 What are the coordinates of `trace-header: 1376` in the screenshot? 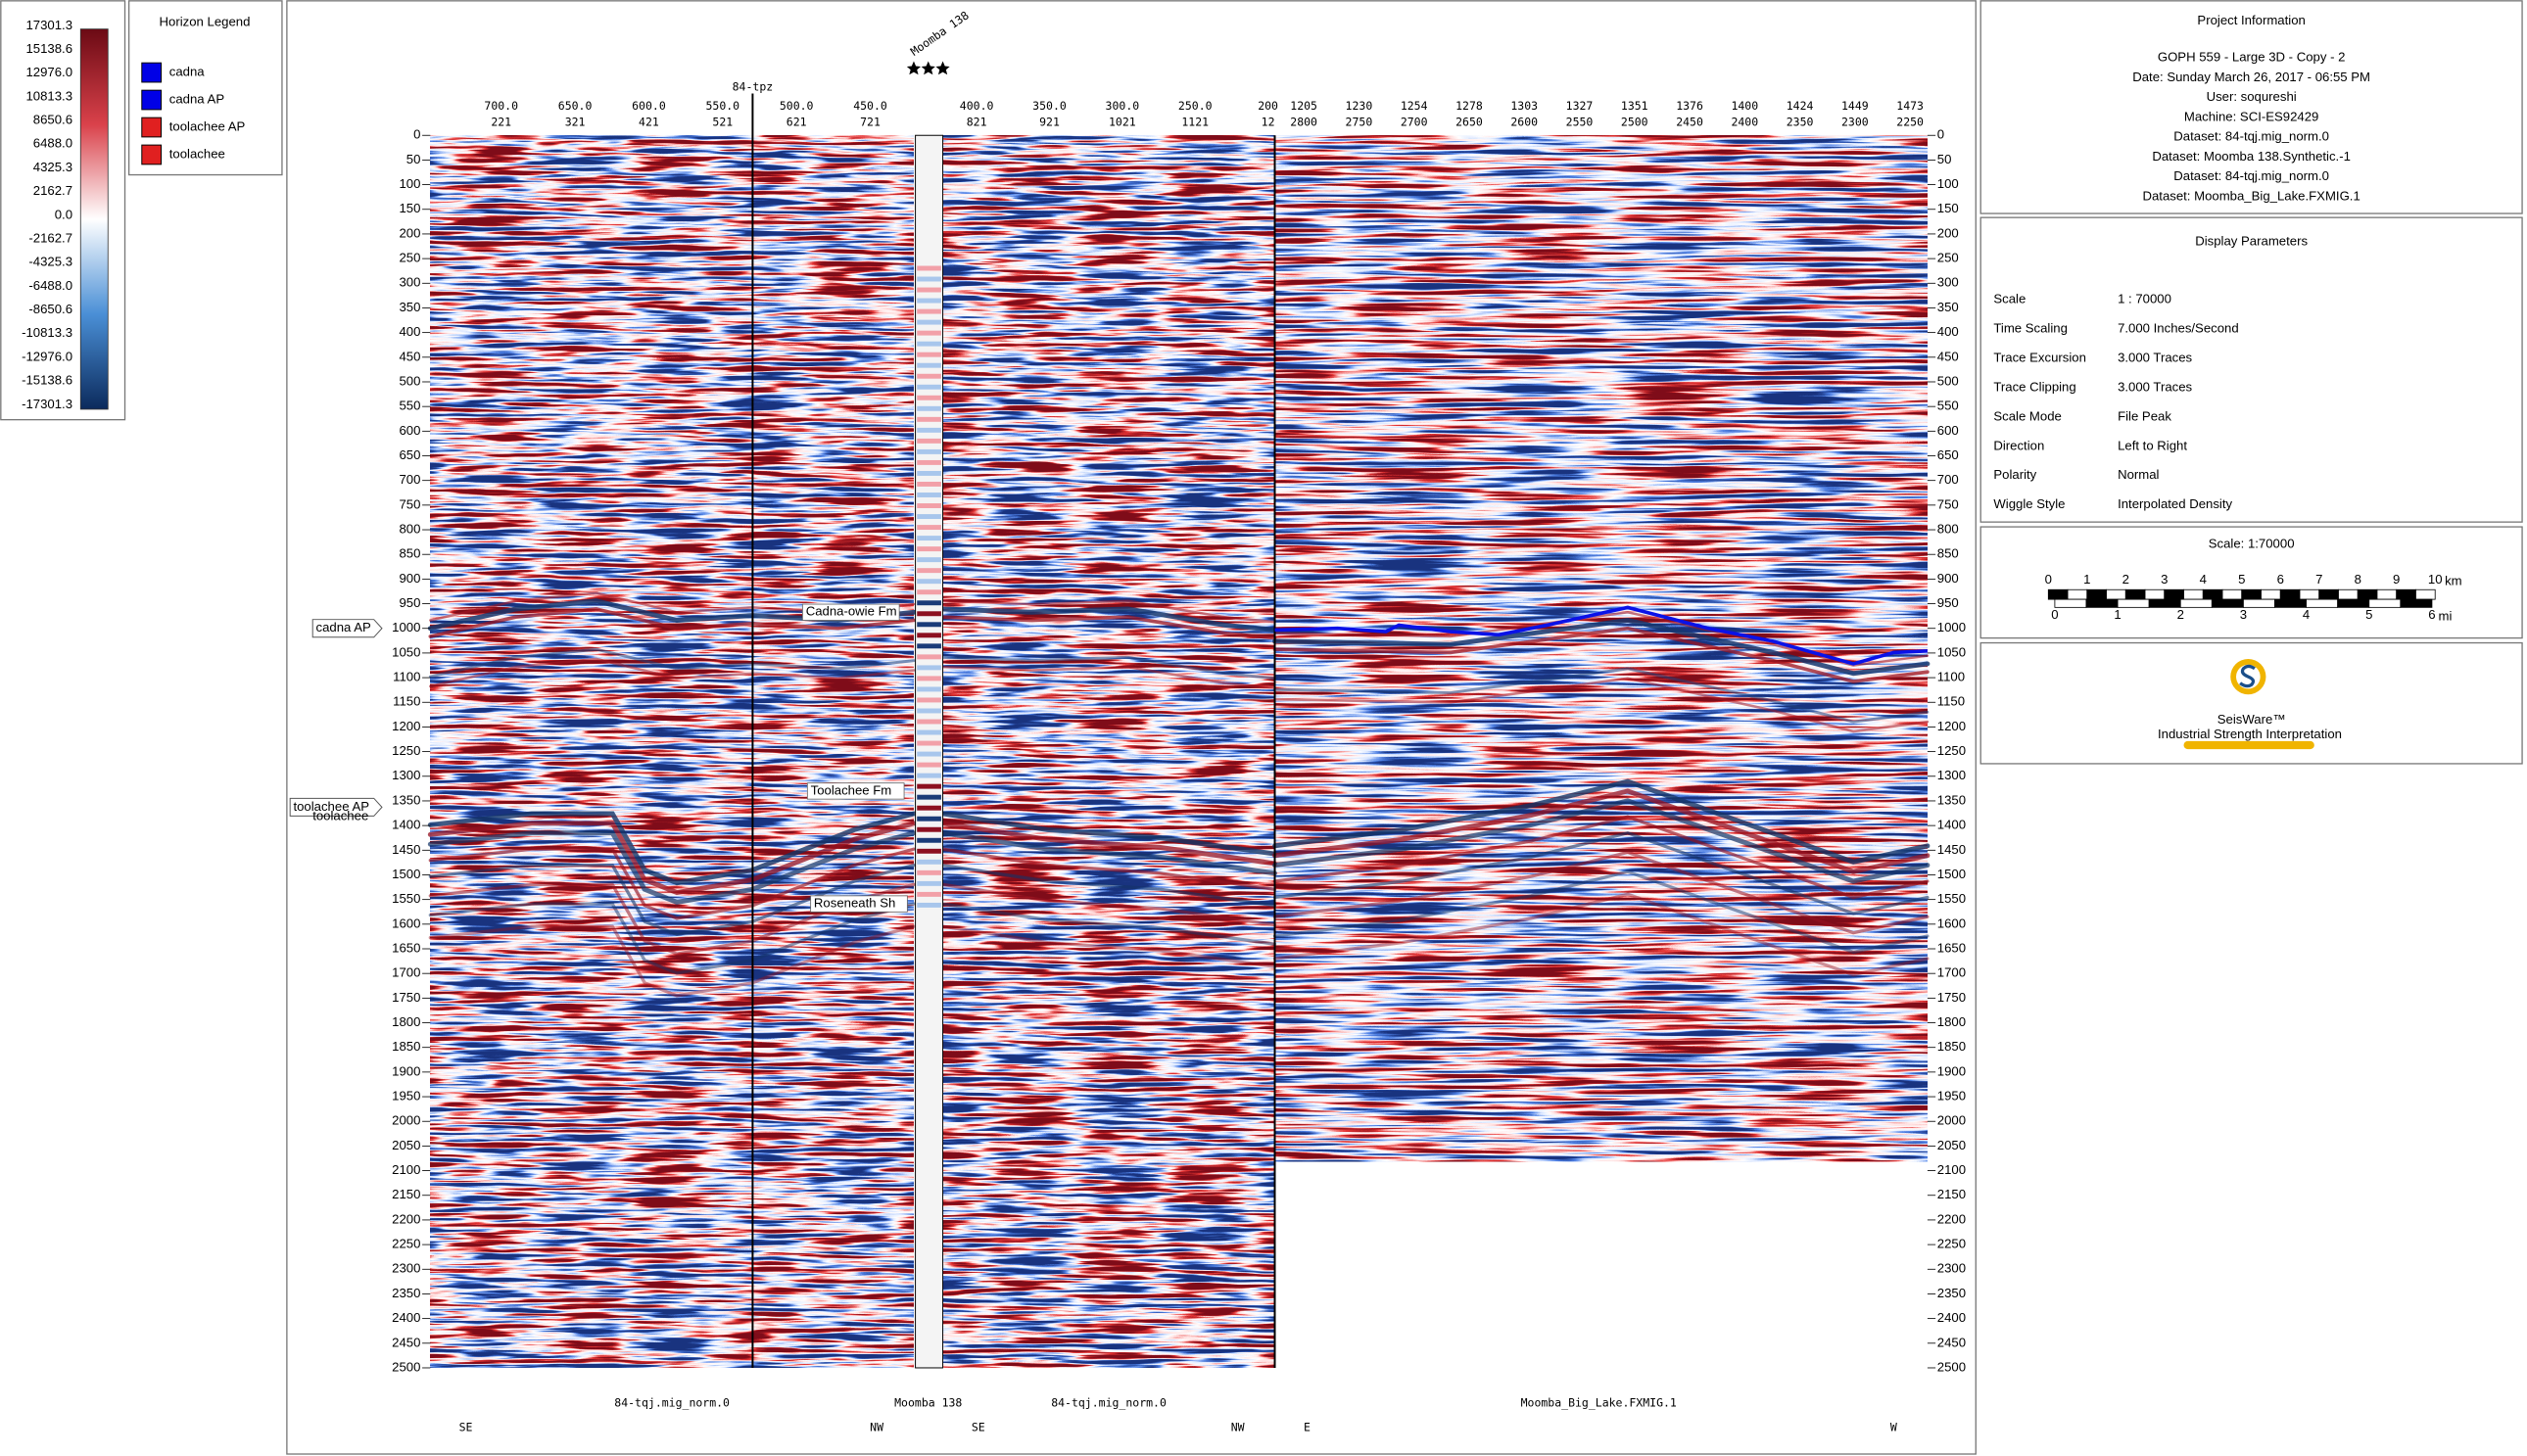 It's located at (1690, 106).